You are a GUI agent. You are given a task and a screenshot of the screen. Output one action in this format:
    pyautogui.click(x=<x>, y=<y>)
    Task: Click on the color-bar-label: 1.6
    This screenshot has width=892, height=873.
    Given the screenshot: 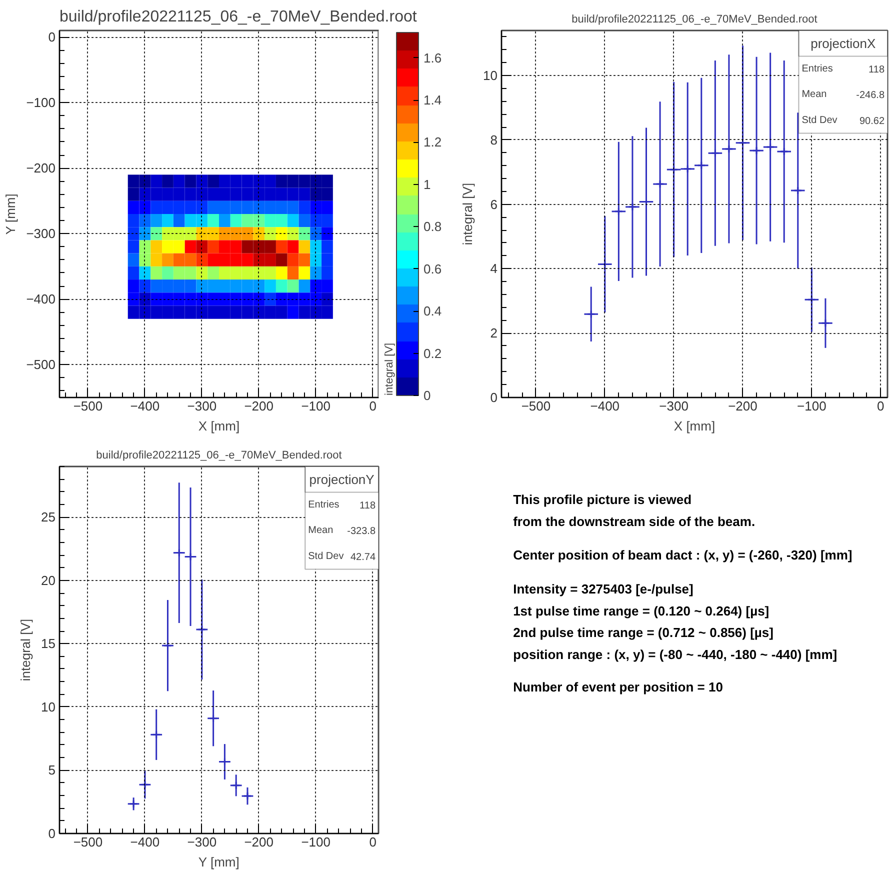 What is the action you would take?
    pyautogui.click(x=433, y=58)
    